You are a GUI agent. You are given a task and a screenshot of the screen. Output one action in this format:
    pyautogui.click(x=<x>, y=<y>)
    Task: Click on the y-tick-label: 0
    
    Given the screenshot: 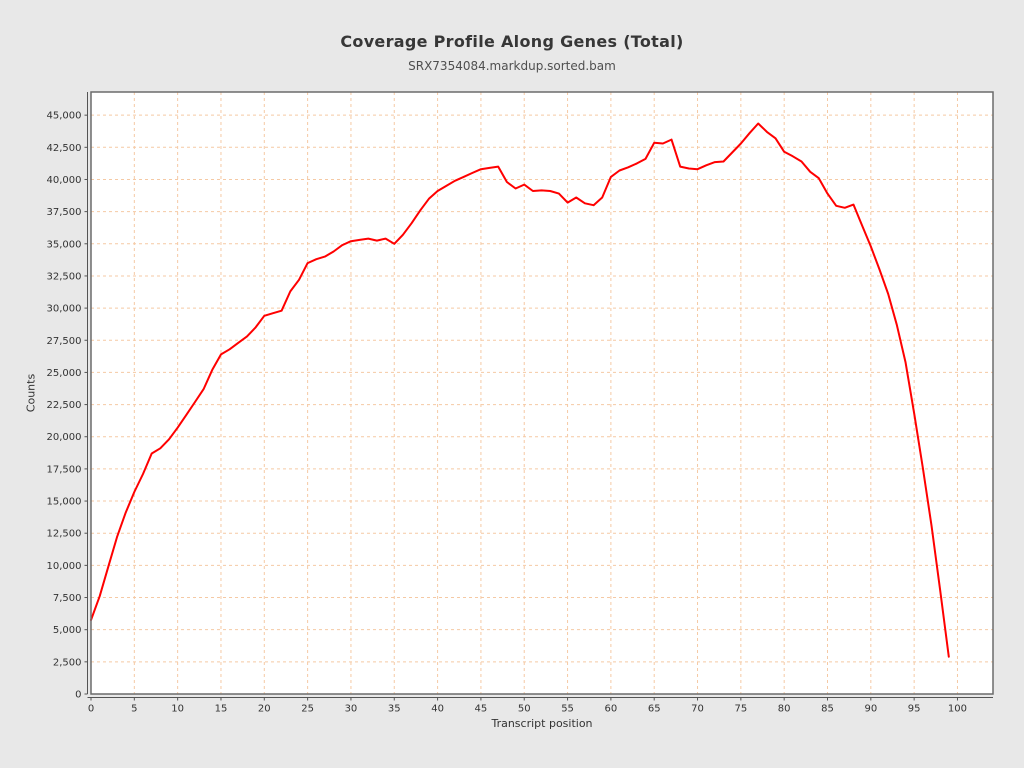 What is the action you would take?
    pyautogui.click(x=78, y=695)
    